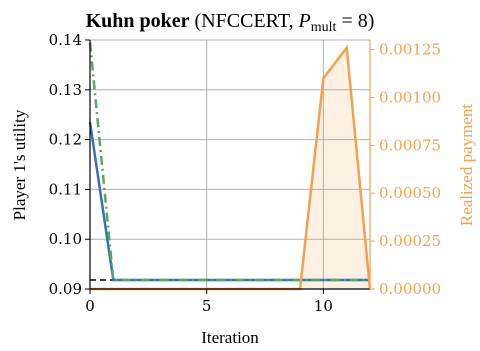 This screenshot has width=480, height=351. What do you see at coordinates (65, 90) in the screenshot?
I see `y-tick-label: 0.13` at bounding box center [65, 90].